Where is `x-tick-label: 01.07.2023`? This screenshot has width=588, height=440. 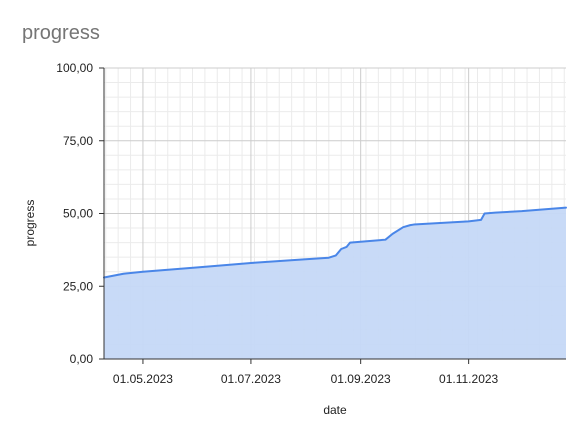 x-tick-label: 01.07.2023 is located at coordinates (251, 379).